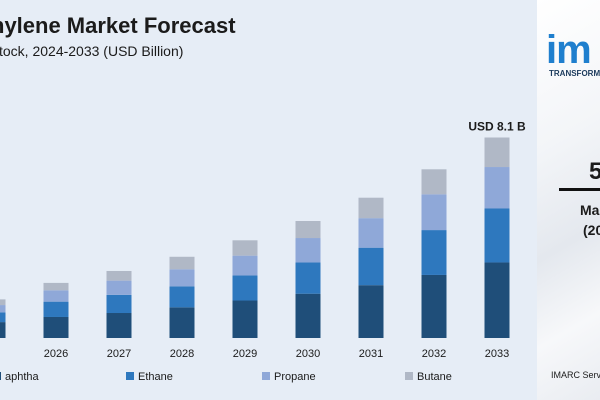 Image resolution: width=600 pixels, height=400 pixels. What do you see at coordinates (295, 377) in the screenshot?
I see `legend-label: Propane` at bounding box center [295, 377].